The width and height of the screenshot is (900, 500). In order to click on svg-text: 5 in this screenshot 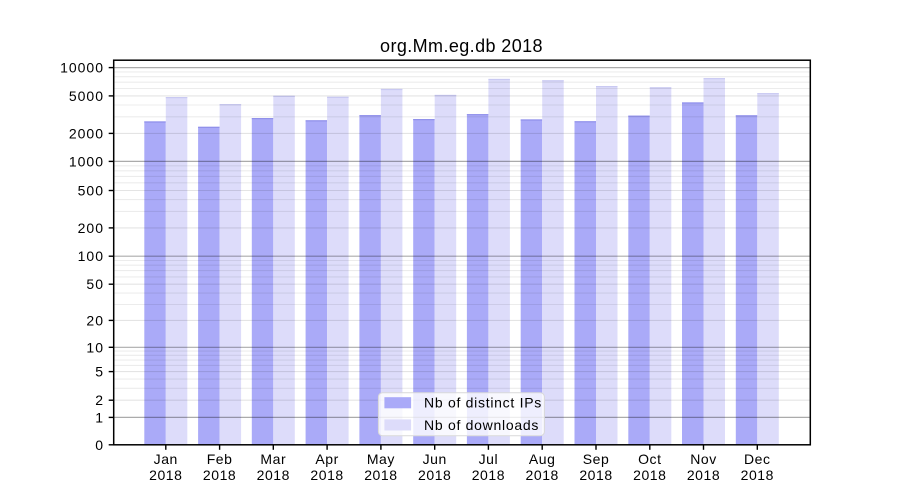, I will do `click(99, 372)`.